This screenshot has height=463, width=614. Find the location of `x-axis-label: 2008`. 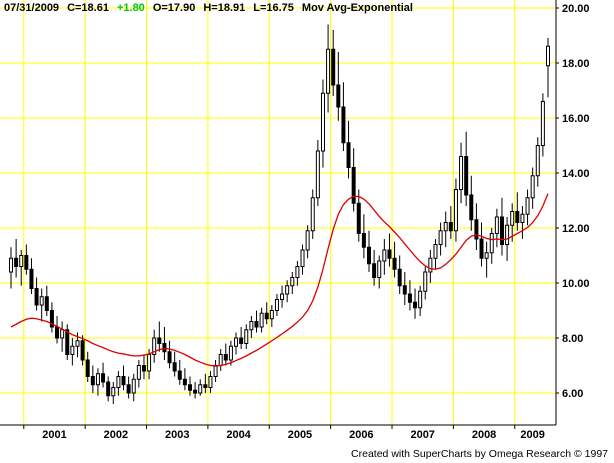

x-axis-label: 2008 is located at coordinates (484, 435).